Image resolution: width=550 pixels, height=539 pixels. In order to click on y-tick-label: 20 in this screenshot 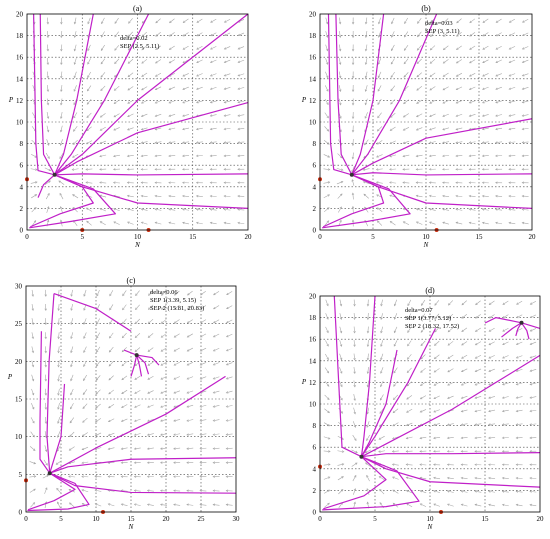, I will do `click(20, 15)`.